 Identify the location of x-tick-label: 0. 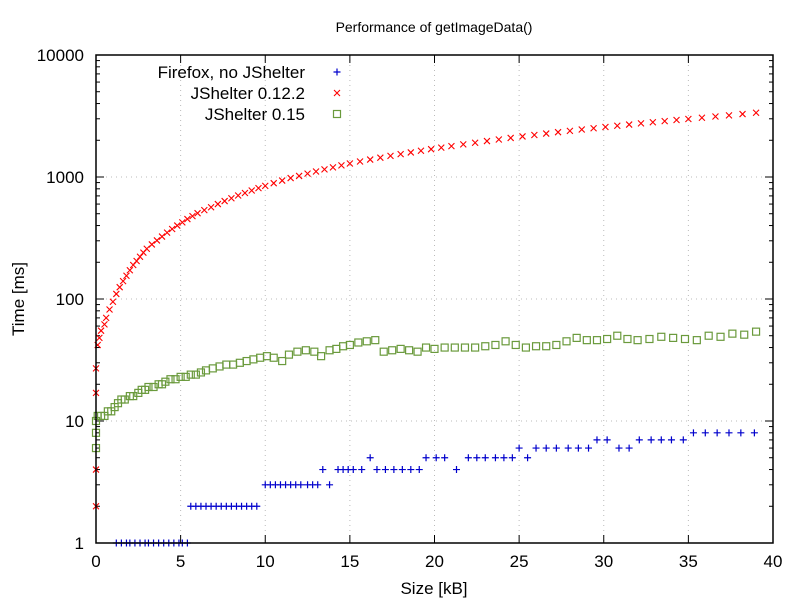
(95, 561).